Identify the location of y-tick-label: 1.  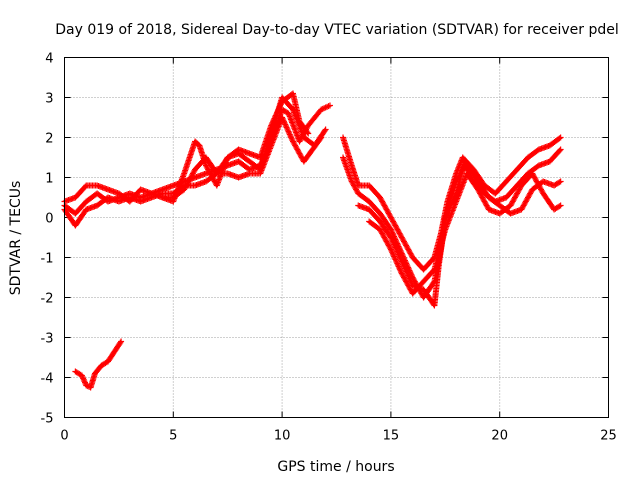
(49, 179).